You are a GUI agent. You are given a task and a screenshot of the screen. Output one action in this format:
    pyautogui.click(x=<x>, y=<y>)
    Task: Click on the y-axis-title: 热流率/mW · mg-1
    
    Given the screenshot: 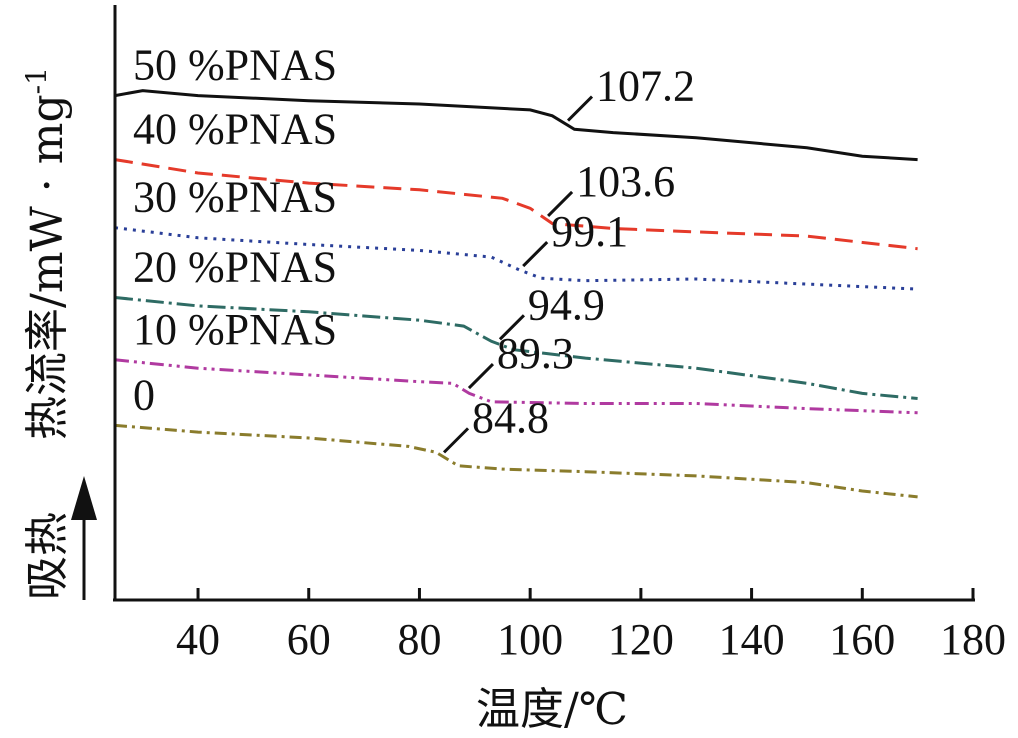 What is the action you would take?
    pyautogui.click(x=46, y=253)
    